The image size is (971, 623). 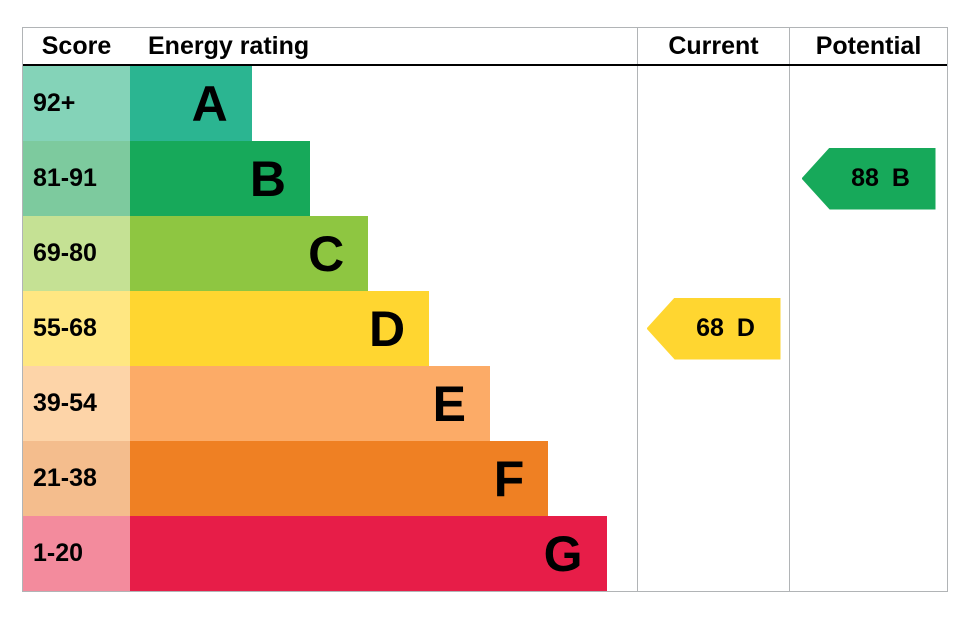 I want to click on rating-value: 68, so click(x=710, y=328).